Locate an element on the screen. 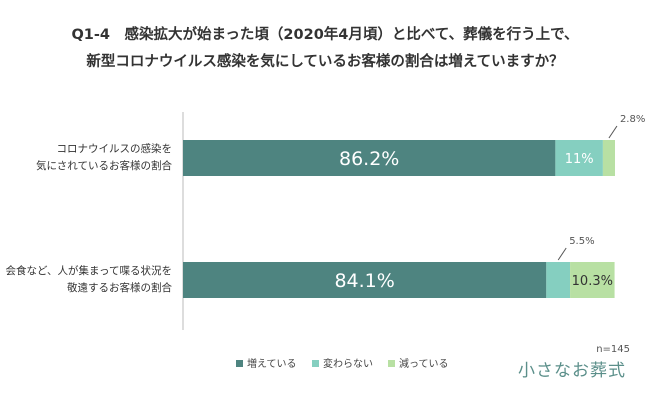 Image resolution: width=650 pixels, height=414 pixels. legend-label: 減っている is located at coordinates (424, 363).